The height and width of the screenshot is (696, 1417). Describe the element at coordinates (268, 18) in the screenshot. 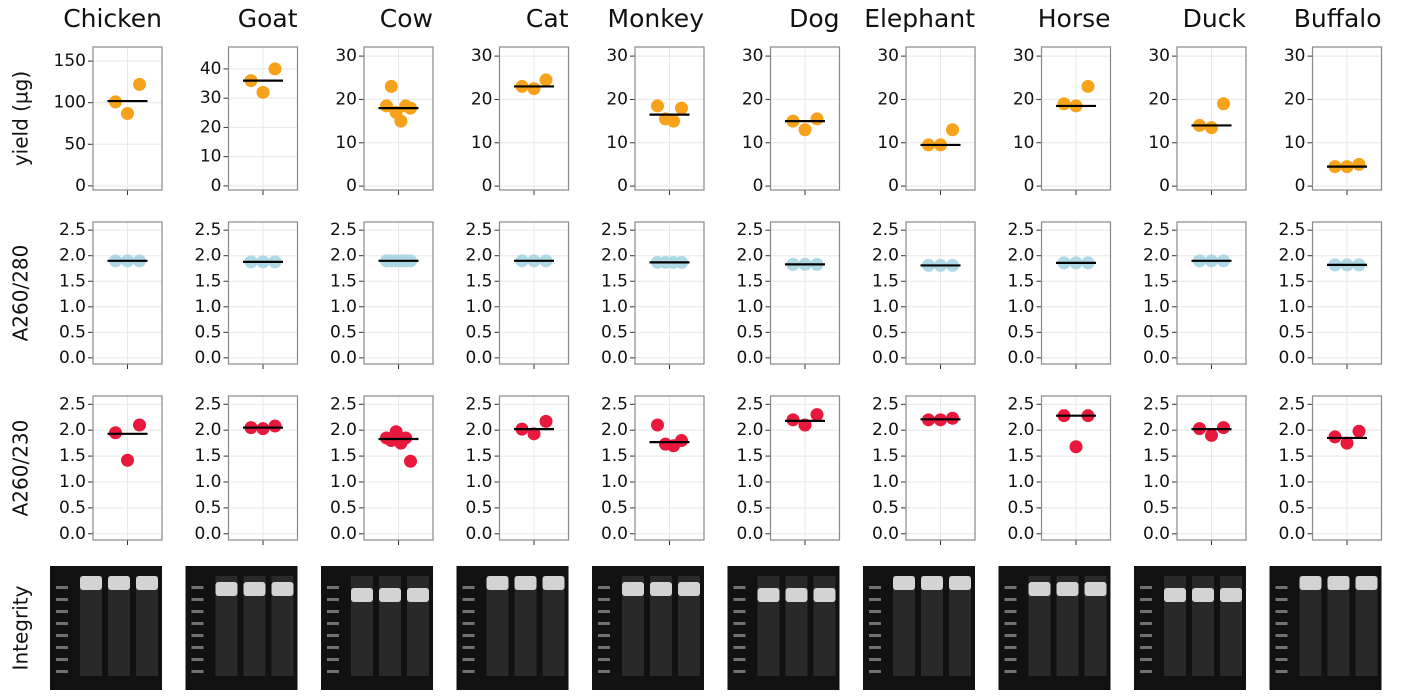

I see `column-title: Goat` at that location.